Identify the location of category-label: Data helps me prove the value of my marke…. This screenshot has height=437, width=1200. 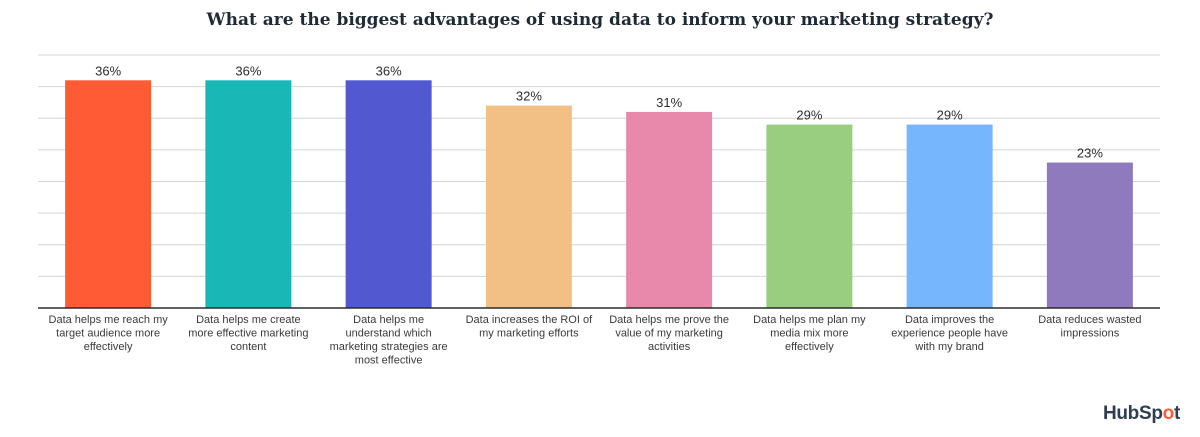
(669, 333).